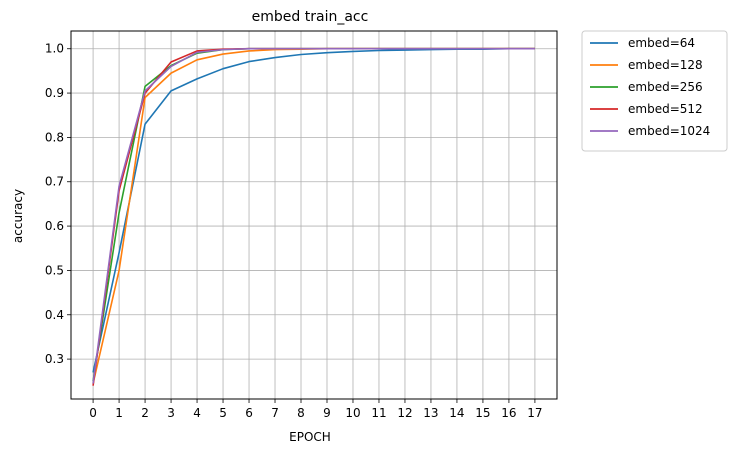  I want to click on x-tick-label: 4, so click(197, 413).